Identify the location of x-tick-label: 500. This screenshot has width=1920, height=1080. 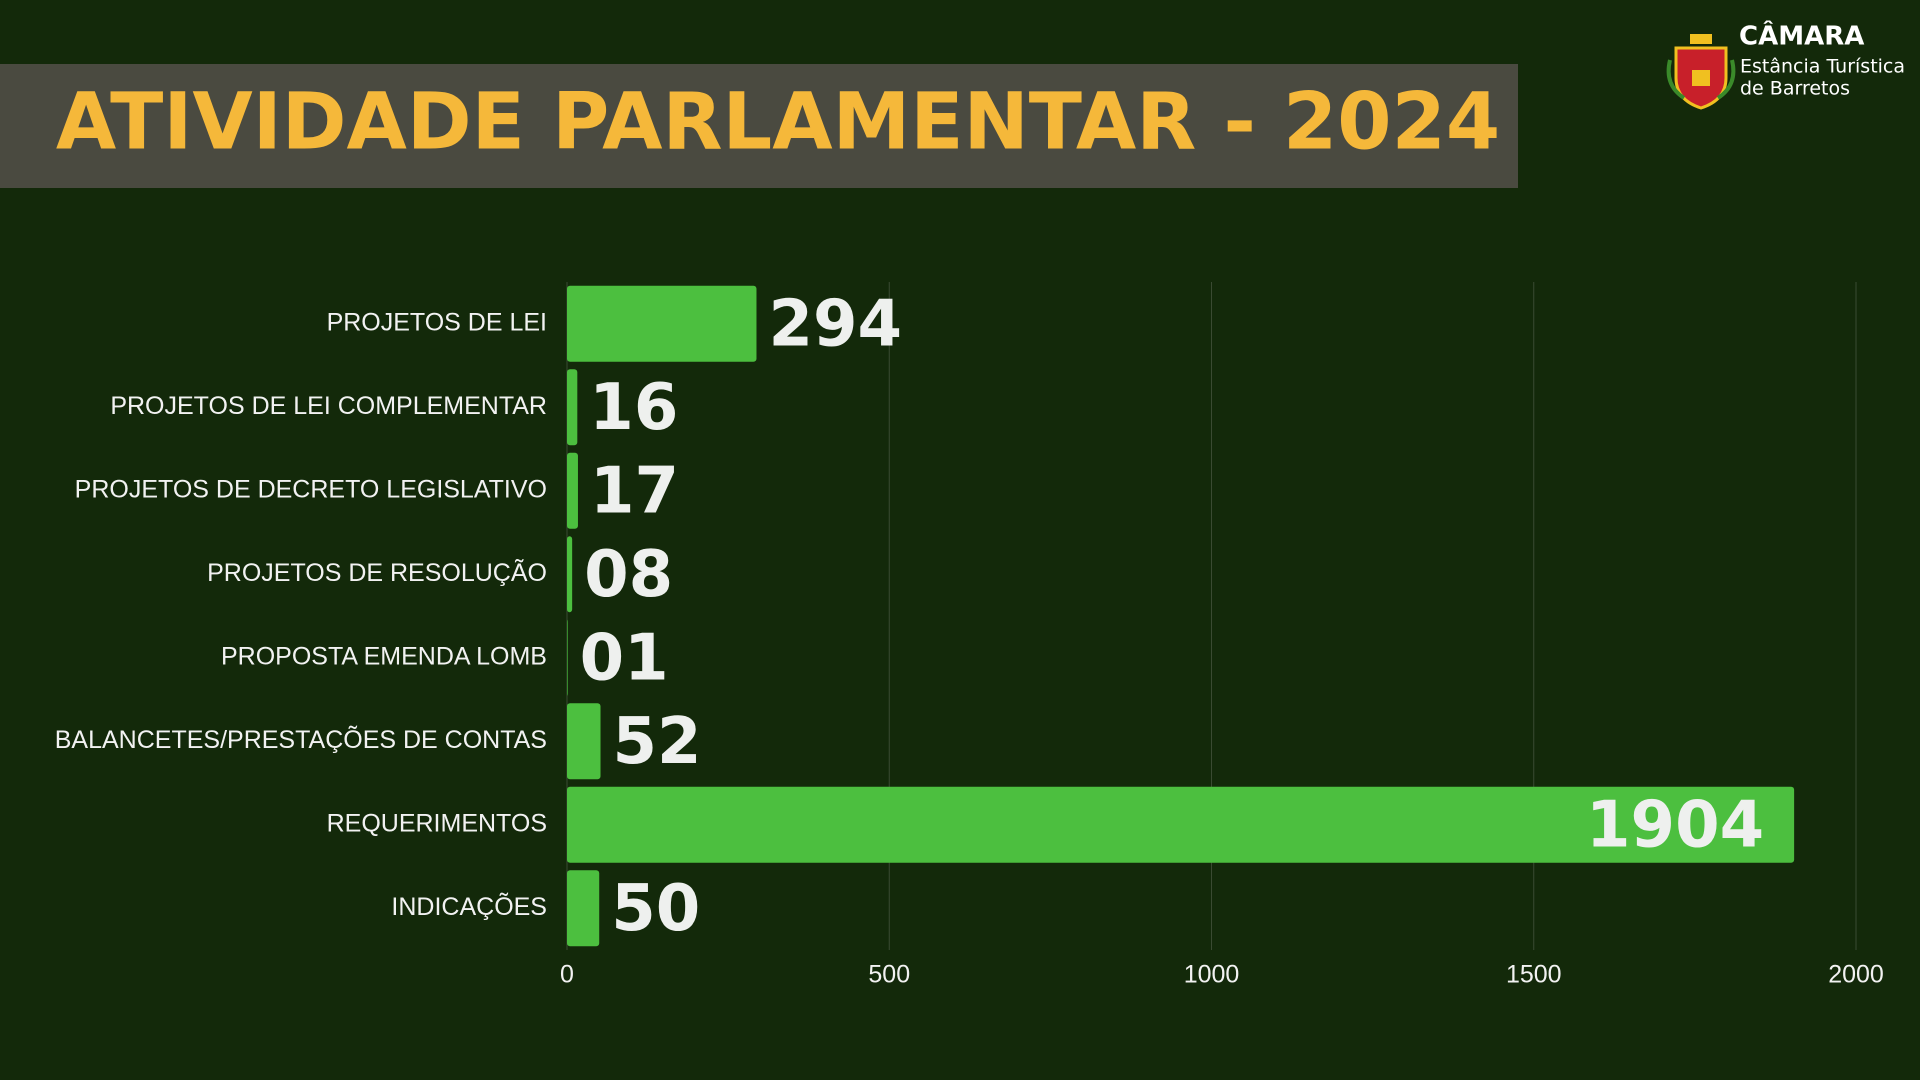
(889, 975).